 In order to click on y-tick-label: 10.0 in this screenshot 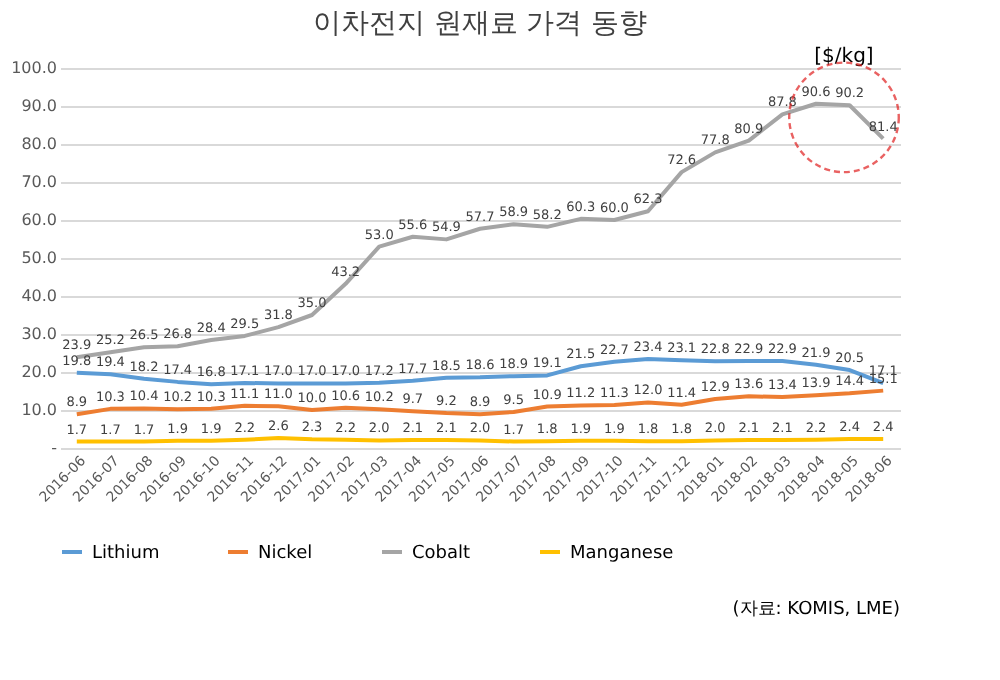, I will do `click(39, 410)`.